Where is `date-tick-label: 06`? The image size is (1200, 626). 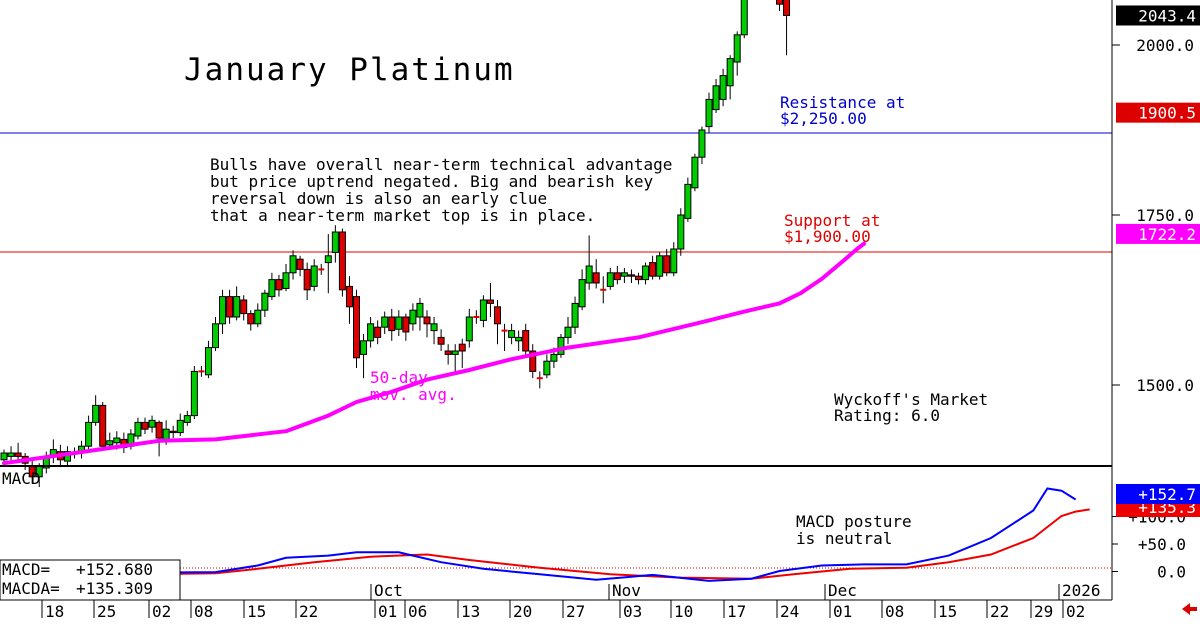
date-tick-label: 06 is located at coordinates (417, 611).